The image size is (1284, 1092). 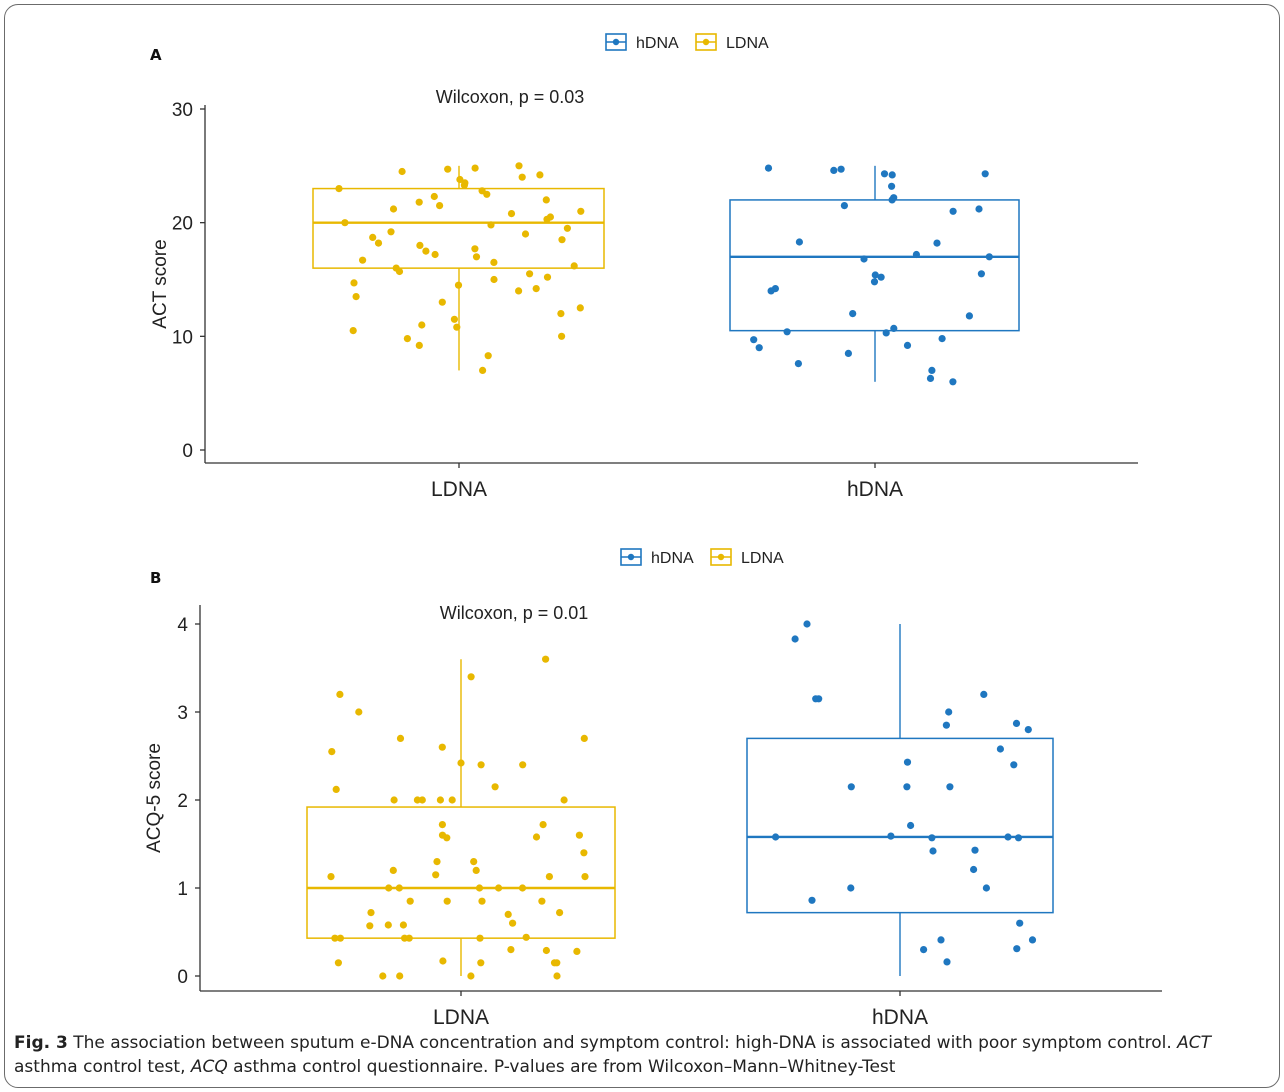 I want to click on chart-legend: hDNA LDNA, so click(x=687, y=42).